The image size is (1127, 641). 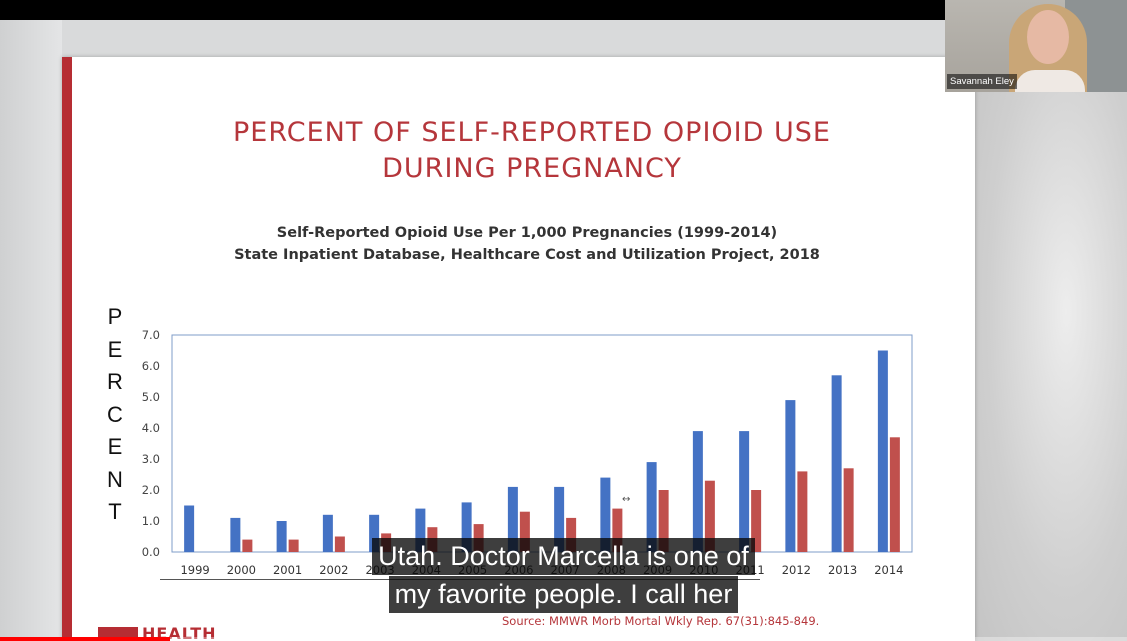 I want to click on slide-accent-bar, so click(x=67, y=349).